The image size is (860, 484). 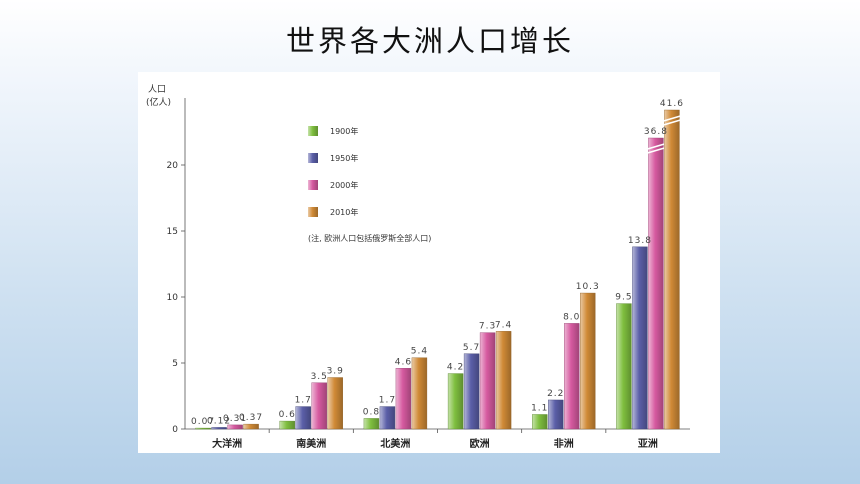 What do you see at coordinates (471, 348) in the screenshot?
I see `data-label: 5.7` at bounding box center [471, 348].